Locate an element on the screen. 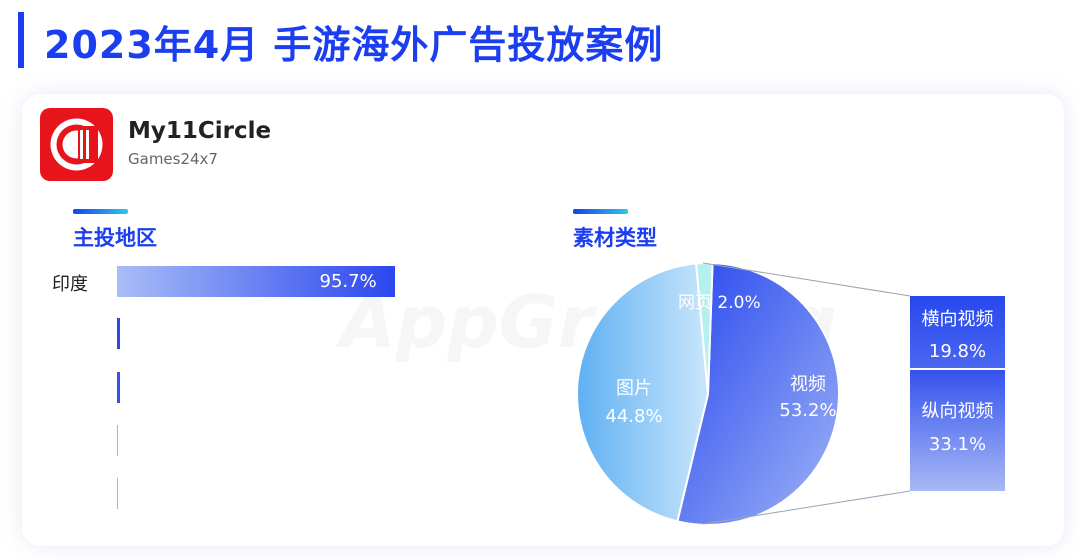 Image resolution: width=1080 pixels, height=560 pixels. bar-value-label: 95.7% is located at coordinates (348, 281).